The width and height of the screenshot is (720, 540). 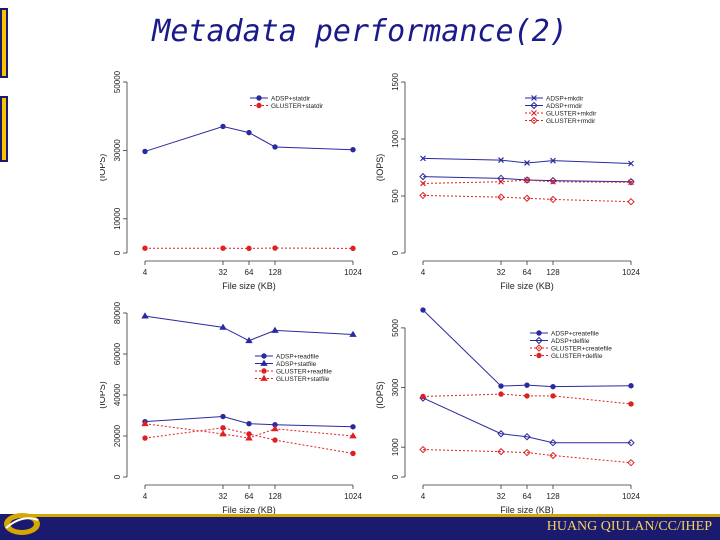 What do you see at coordinates (4, 129) in the screenshot?
I see `left-accent-bar-bottom` at bounding box center [4, 129].